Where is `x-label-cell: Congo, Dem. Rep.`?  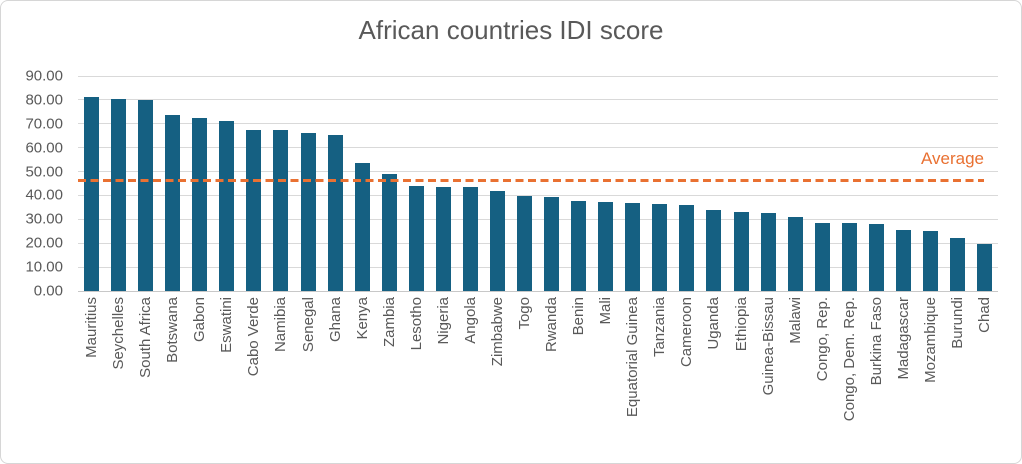
x-label-cell: Congo, Dem. Rep. is located at coordinates (849, 377).